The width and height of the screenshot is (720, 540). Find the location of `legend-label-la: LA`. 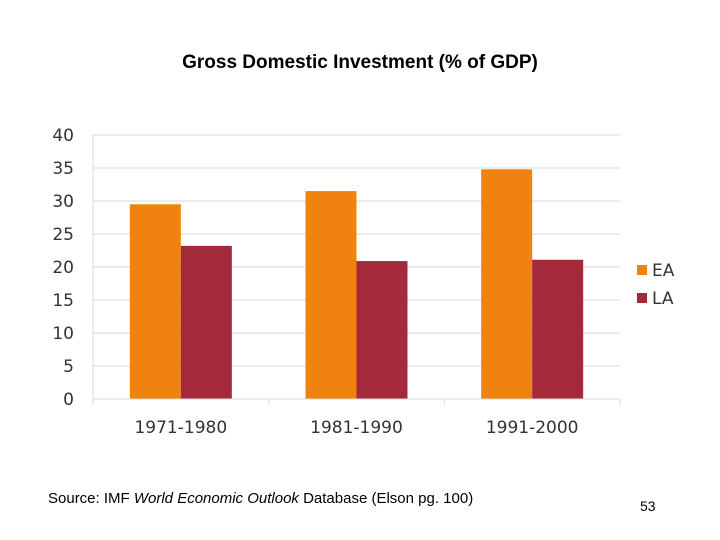

legend-label-la: LA is located at coordinates (663, 299).